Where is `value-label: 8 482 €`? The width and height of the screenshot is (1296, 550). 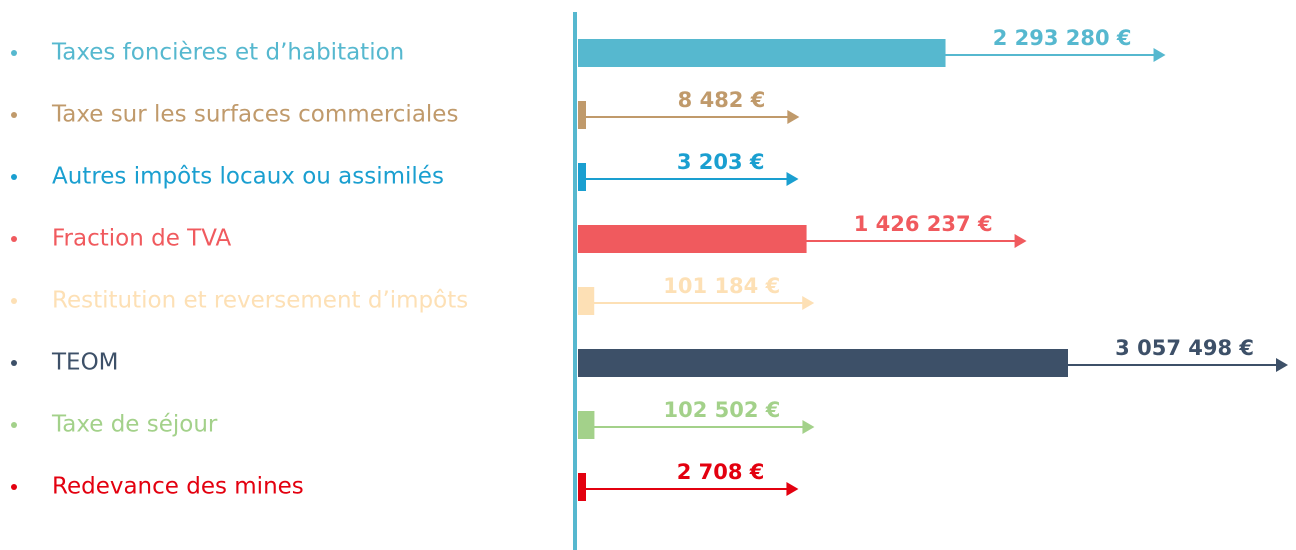
value-label: 8 482 € is located at coordinates (722, 100).